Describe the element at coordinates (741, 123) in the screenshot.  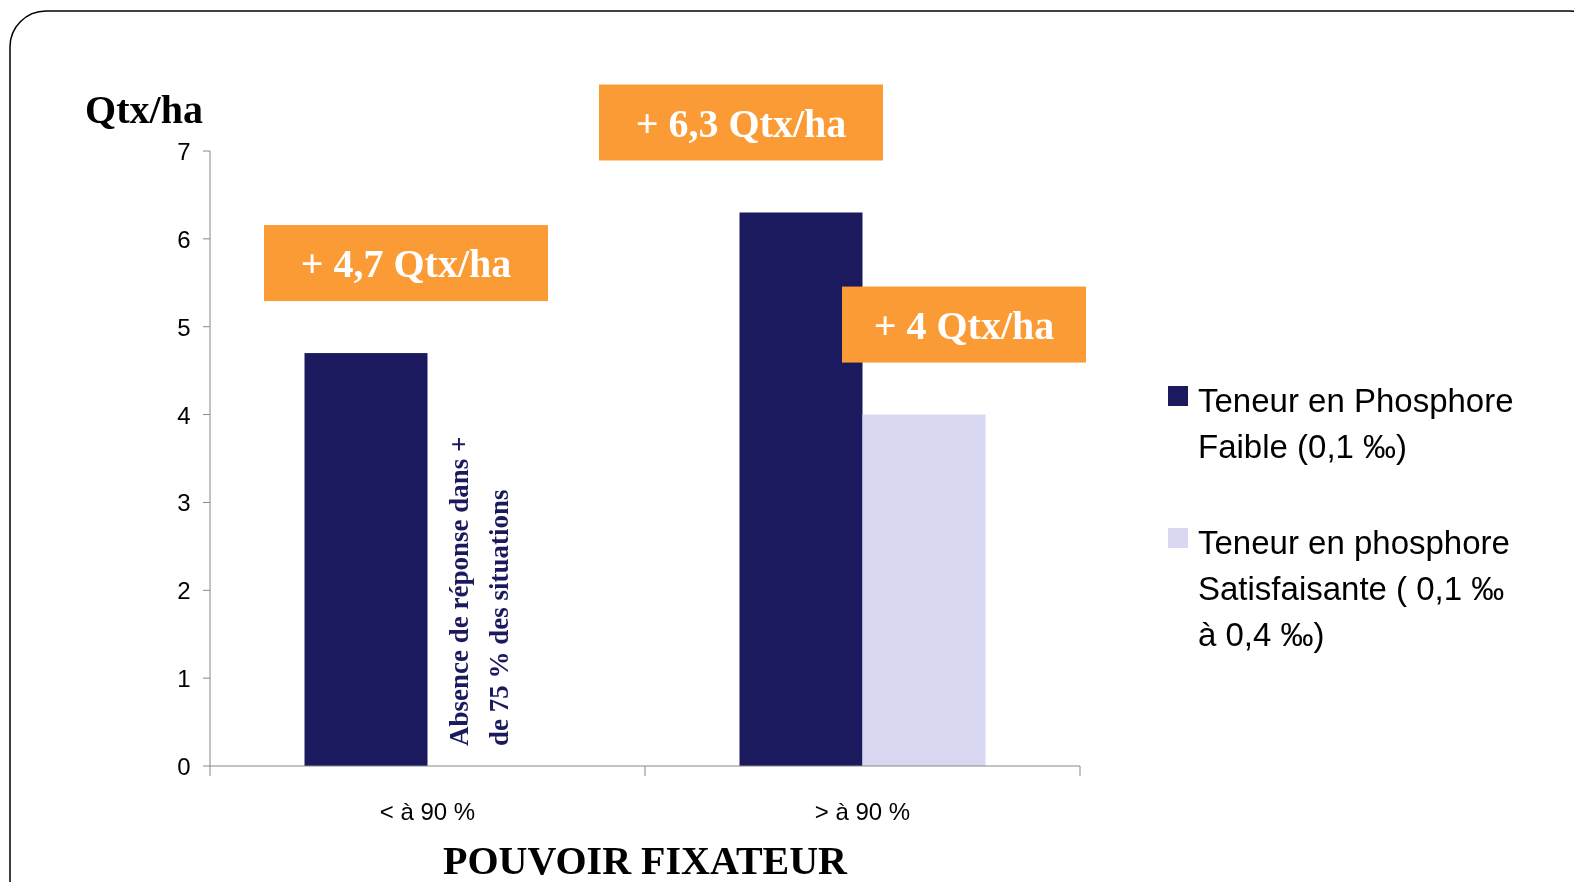
I see `annotation: + 6,3 Qtx/ha` at that location.